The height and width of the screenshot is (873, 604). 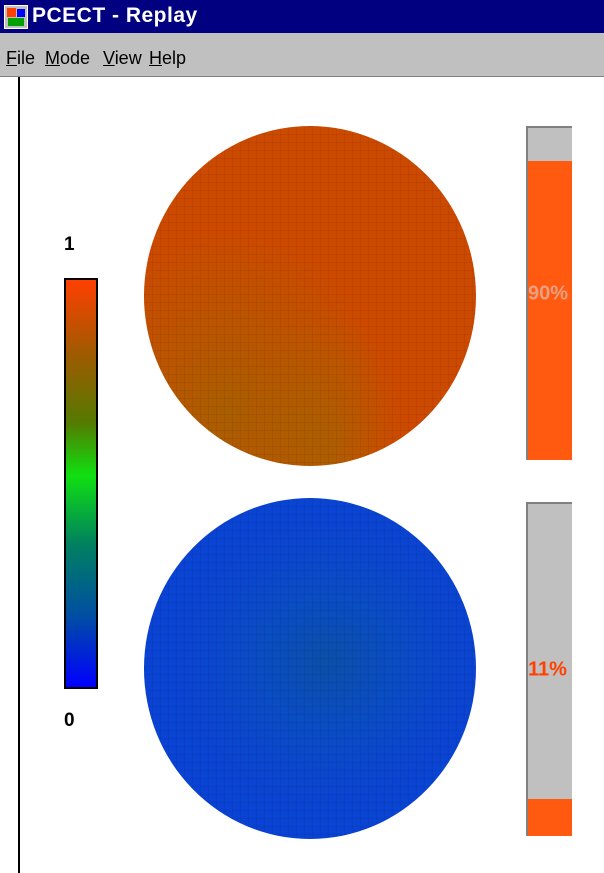 I want to click on window-title: PCECT - Replay, so click(x=115, y=15).